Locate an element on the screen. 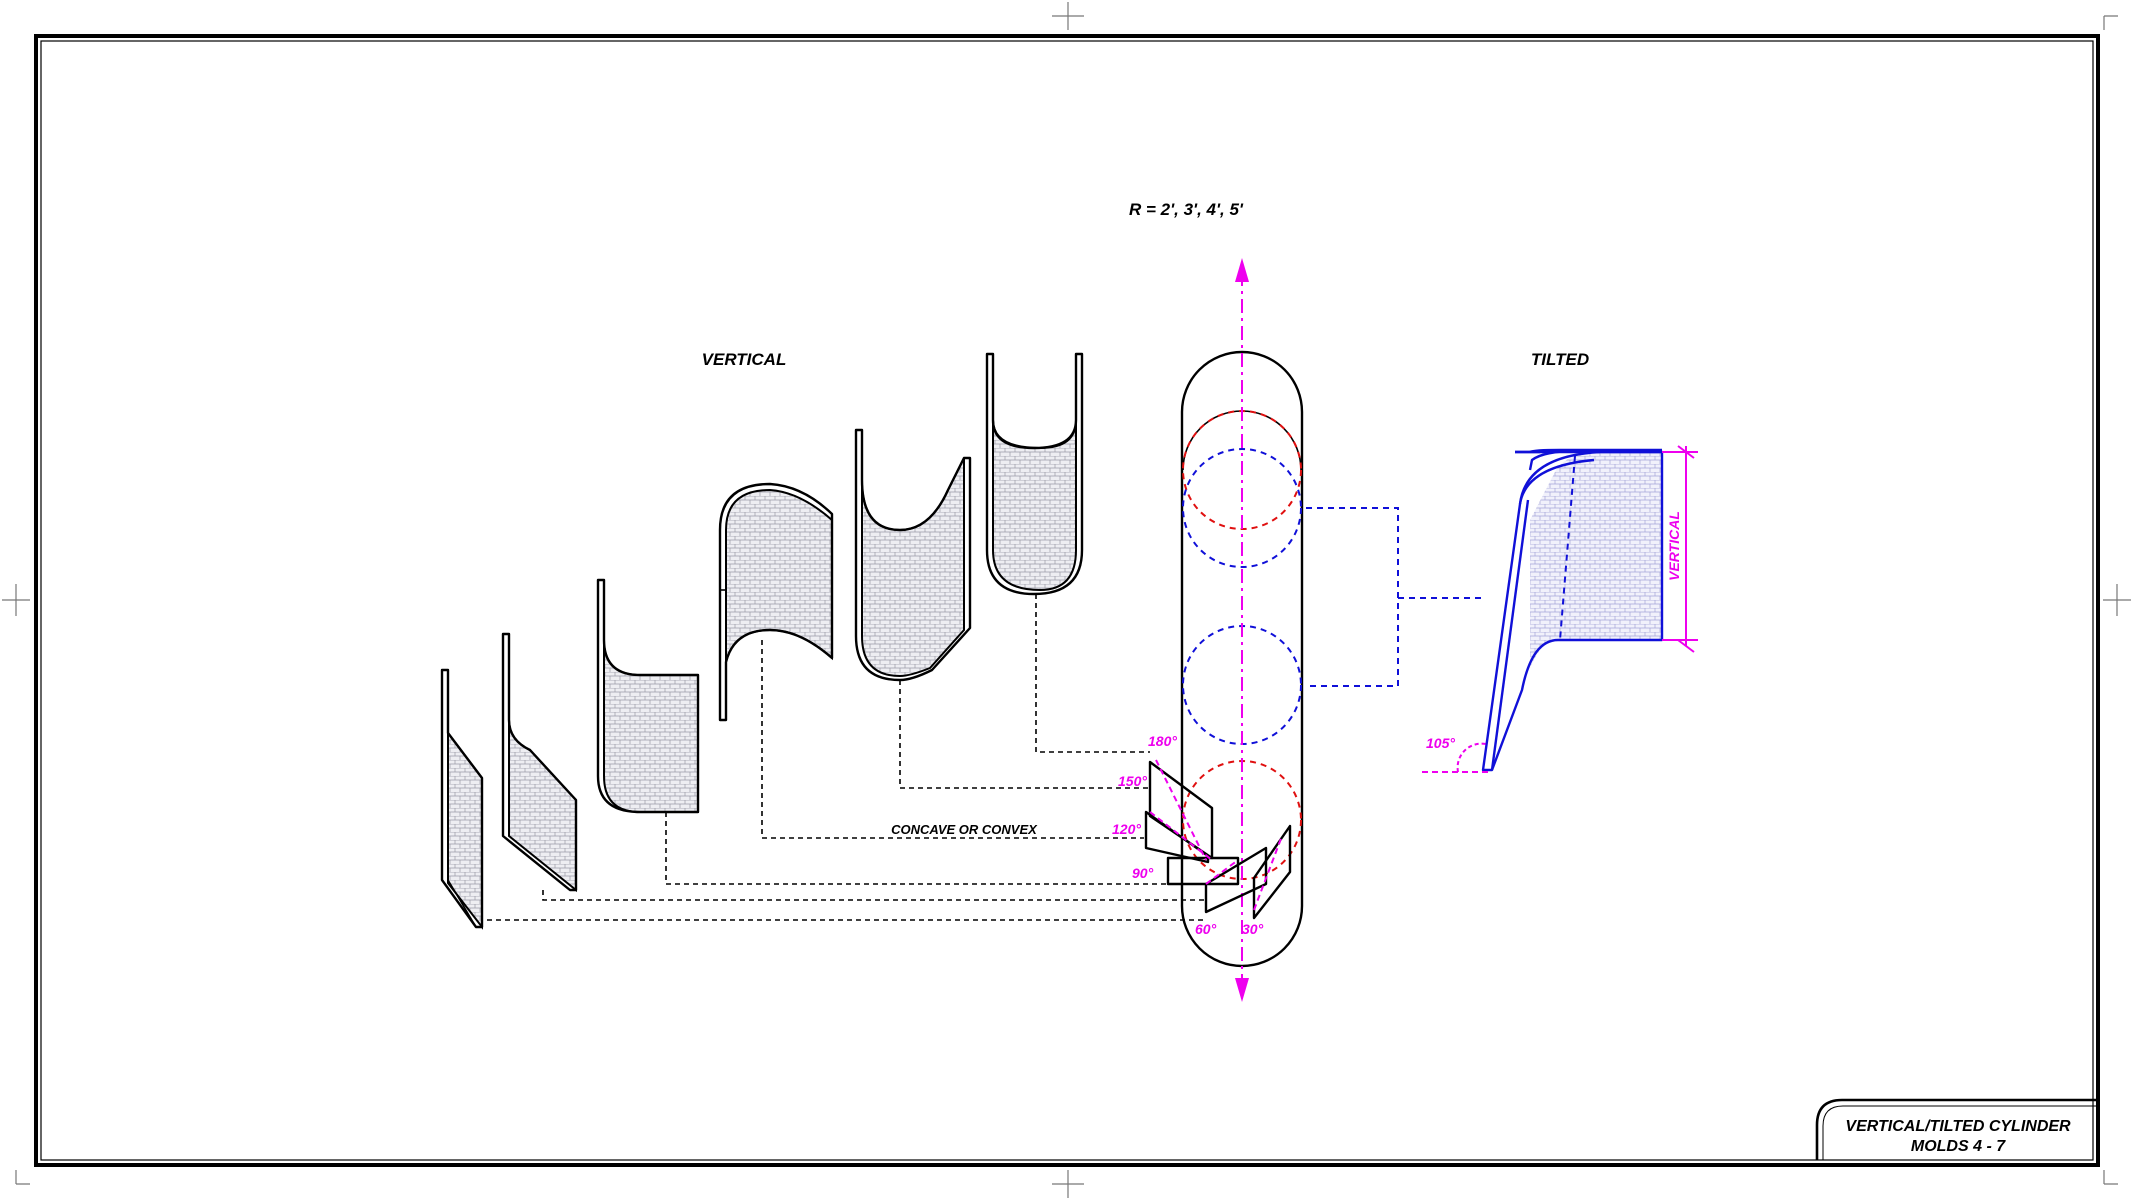  angle-symbols is located at coordinates (1218, 839).